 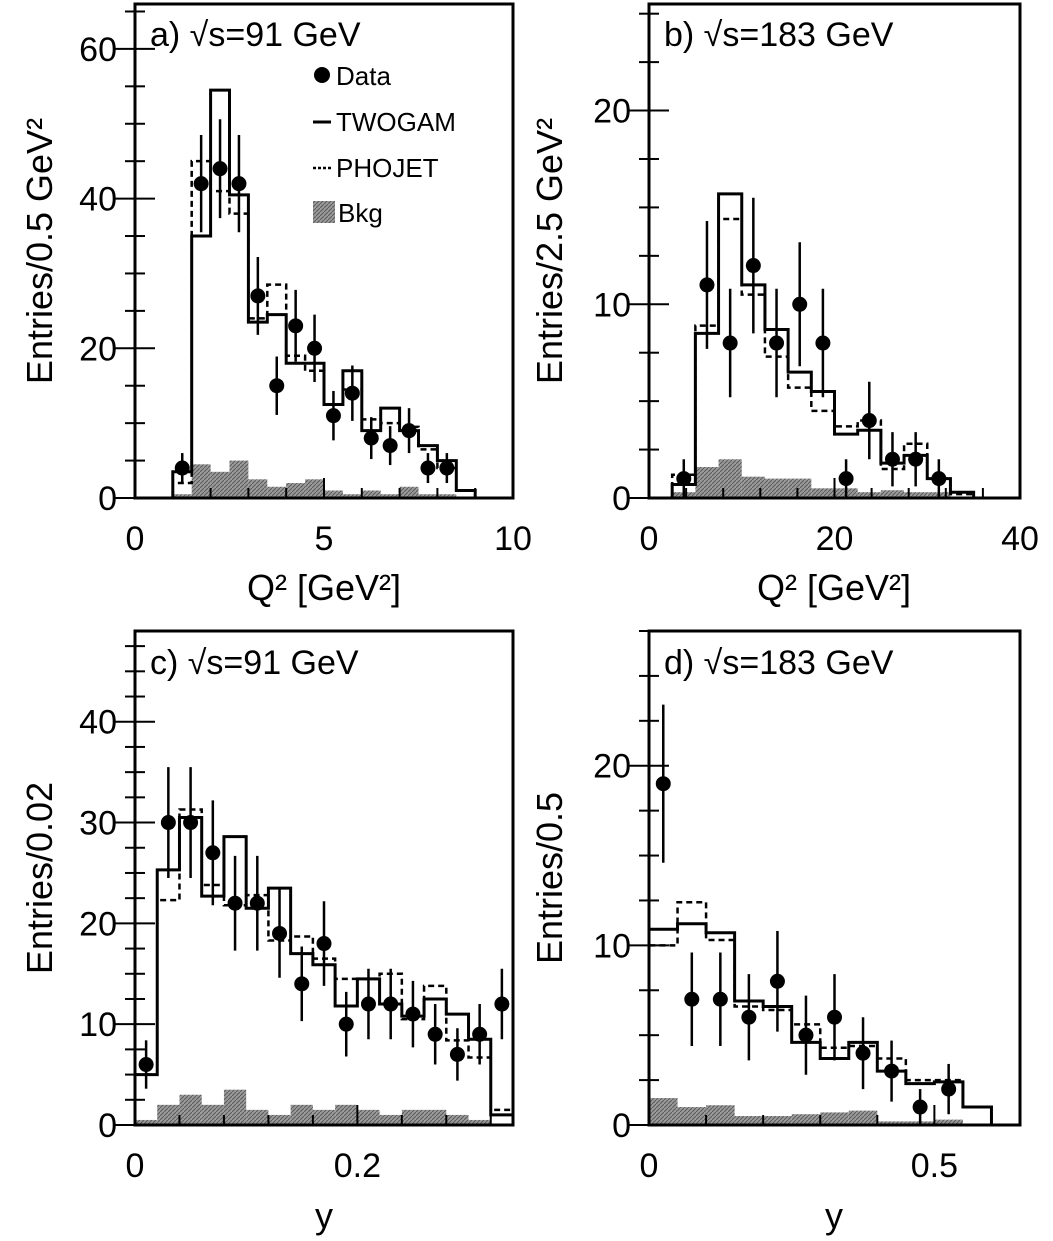 What do you see at coordinates (98, 1025) in the screenshot?
I see `panel-c-ytick-label: 10` at bounding box center [98, 1025].